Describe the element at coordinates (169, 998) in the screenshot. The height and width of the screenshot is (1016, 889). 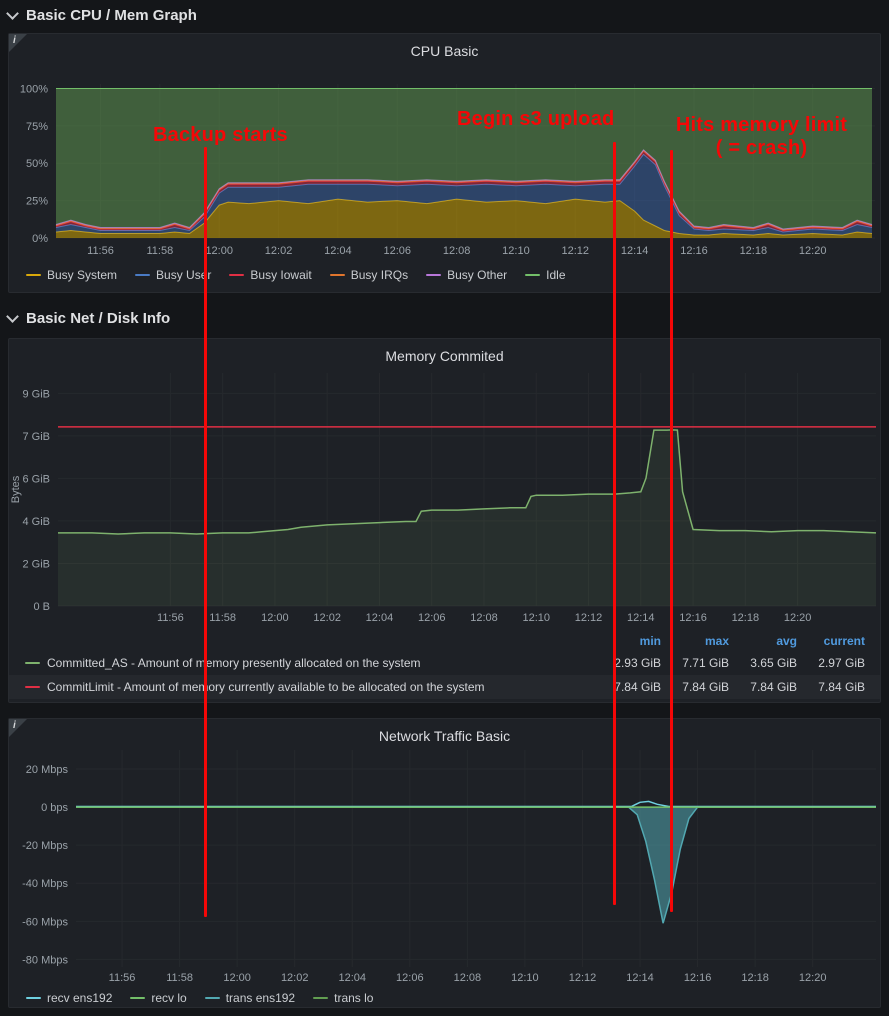
I see `legend-label: recv lo` at that location.